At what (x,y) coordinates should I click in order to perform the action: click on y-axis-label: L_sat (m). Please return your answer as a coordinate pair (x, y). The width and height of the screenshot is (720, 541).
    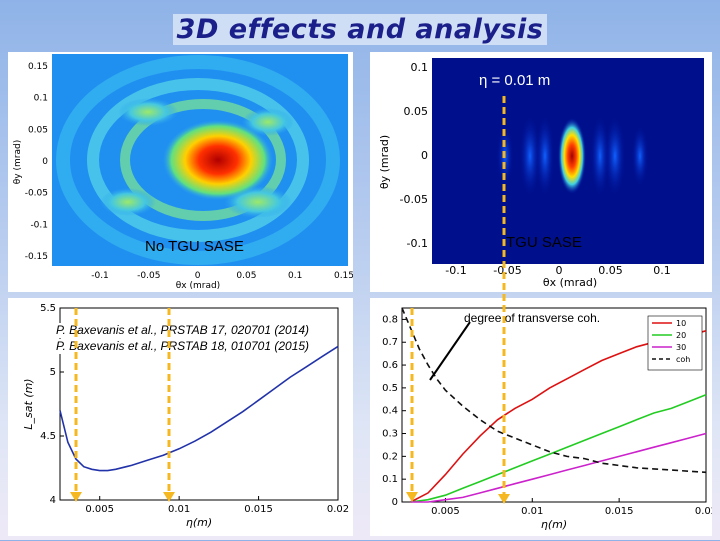
    Looking at the image, I should click on (28, 403).